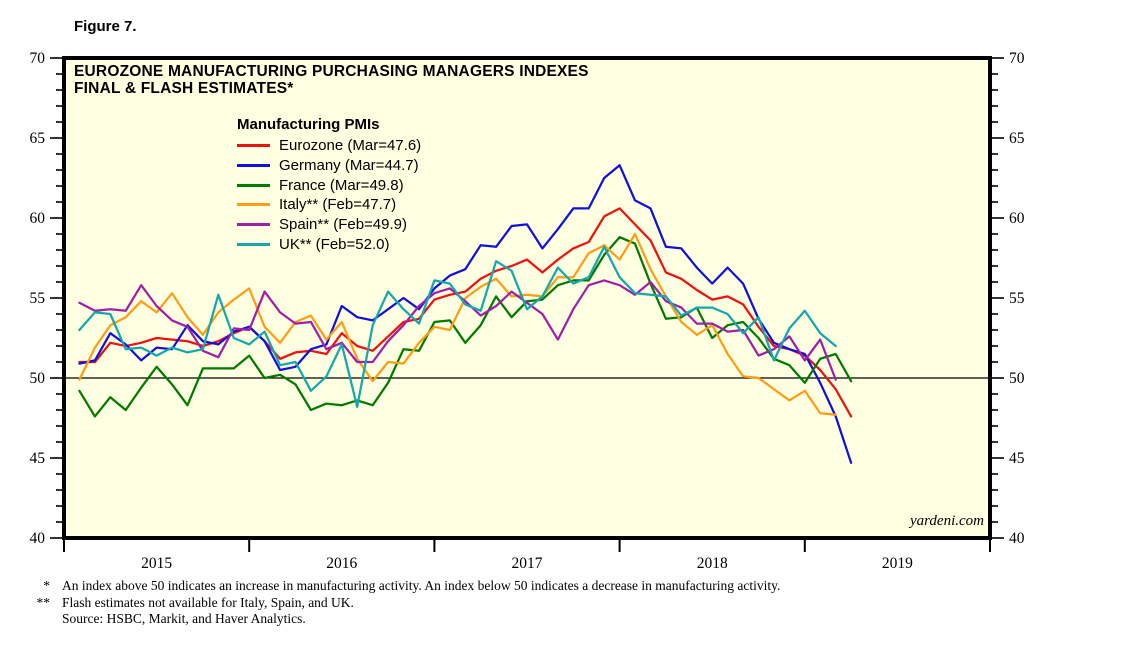 This screenshot has height=651, width=1138. I want to click on legend-label-eurozone: Eurozone (Mar=47.6), so click(350, 146).